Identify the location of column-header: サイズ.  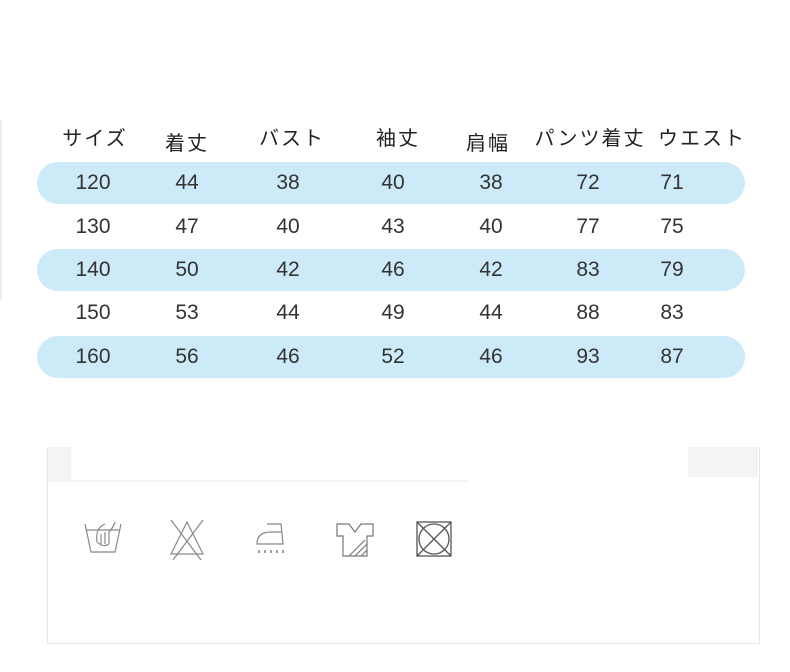
(95, 138).